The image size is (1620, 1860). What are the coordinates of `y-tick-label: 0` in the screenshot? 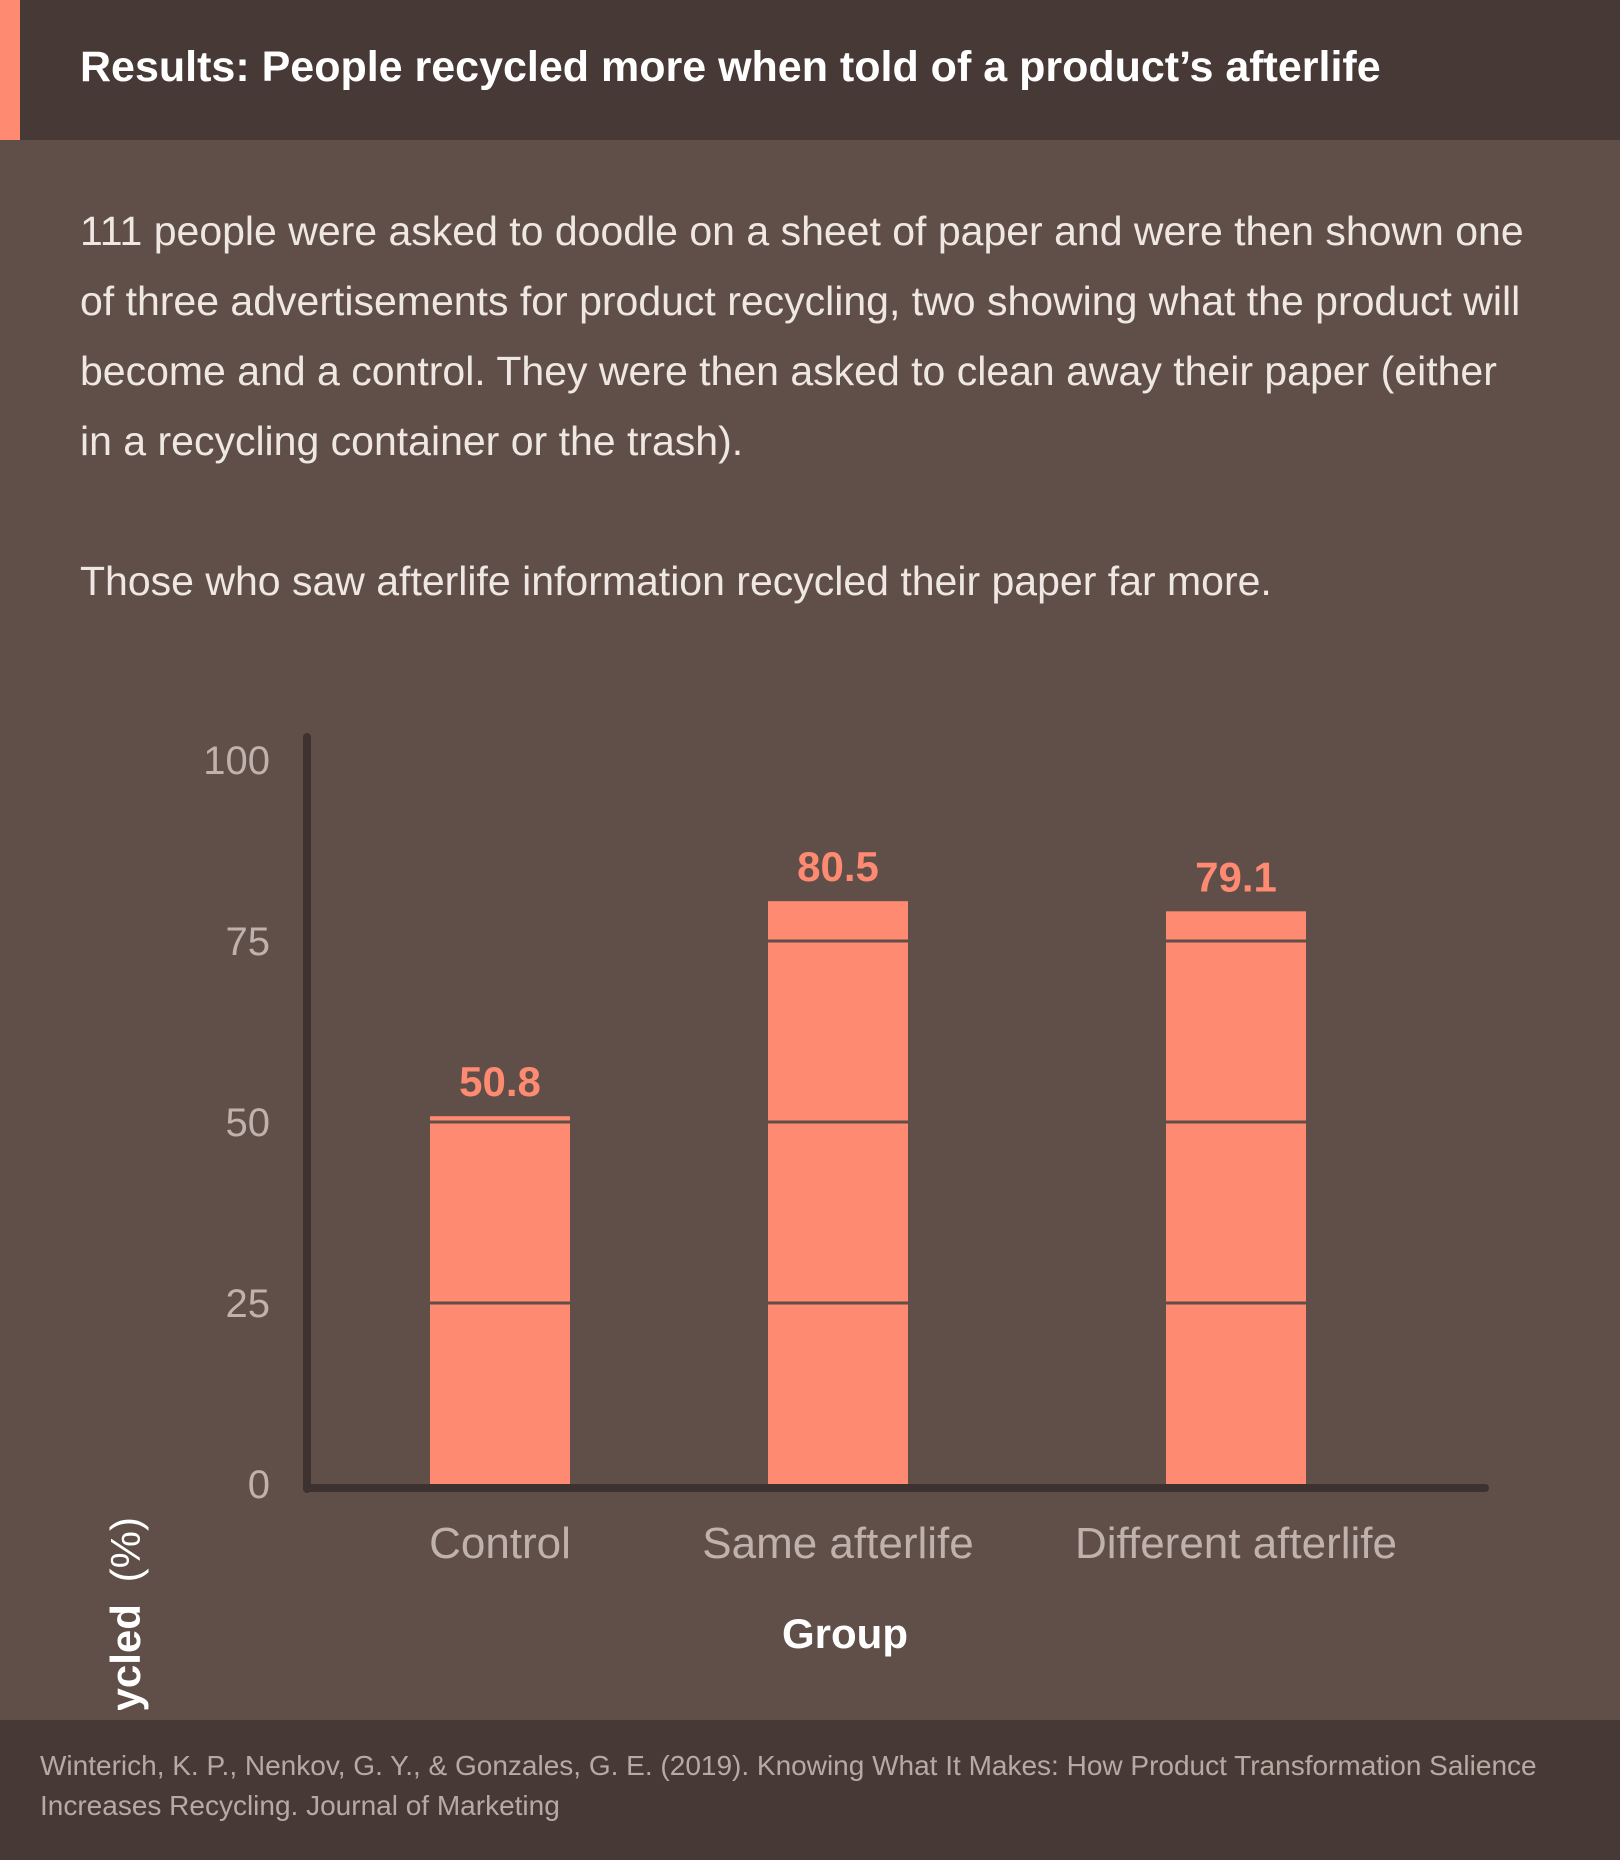 It's located at (259, 1485).